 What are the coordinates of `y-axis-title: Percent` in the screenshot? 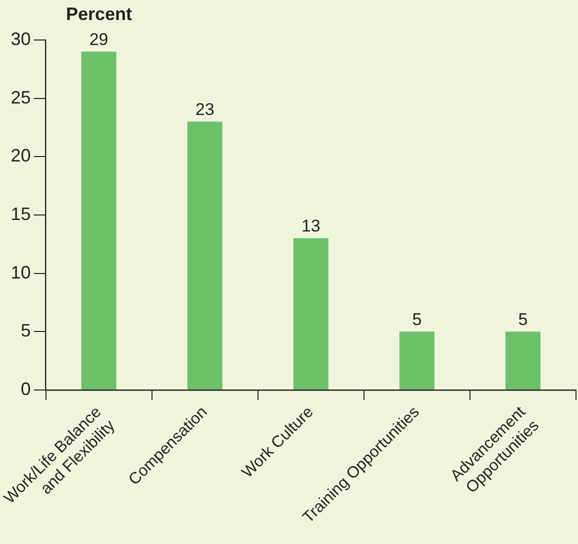 It's located at (99, 14).